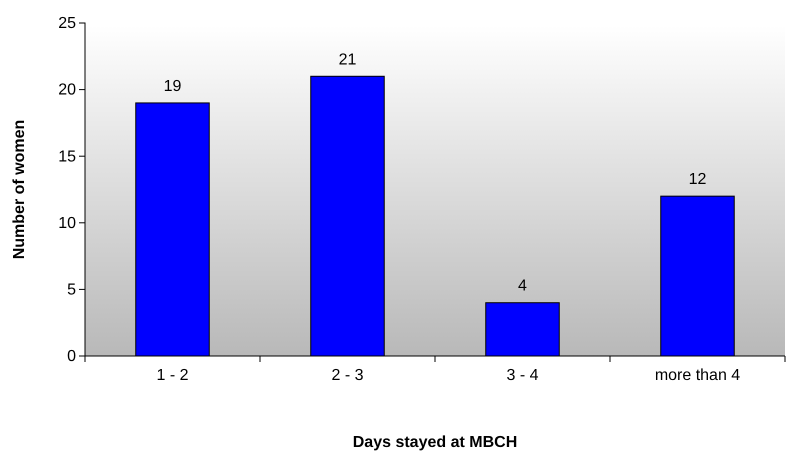 Image resolution: width=799 pixels, height=464 pixels. I want to click on y-tick-label: 25, so click(67, 23).